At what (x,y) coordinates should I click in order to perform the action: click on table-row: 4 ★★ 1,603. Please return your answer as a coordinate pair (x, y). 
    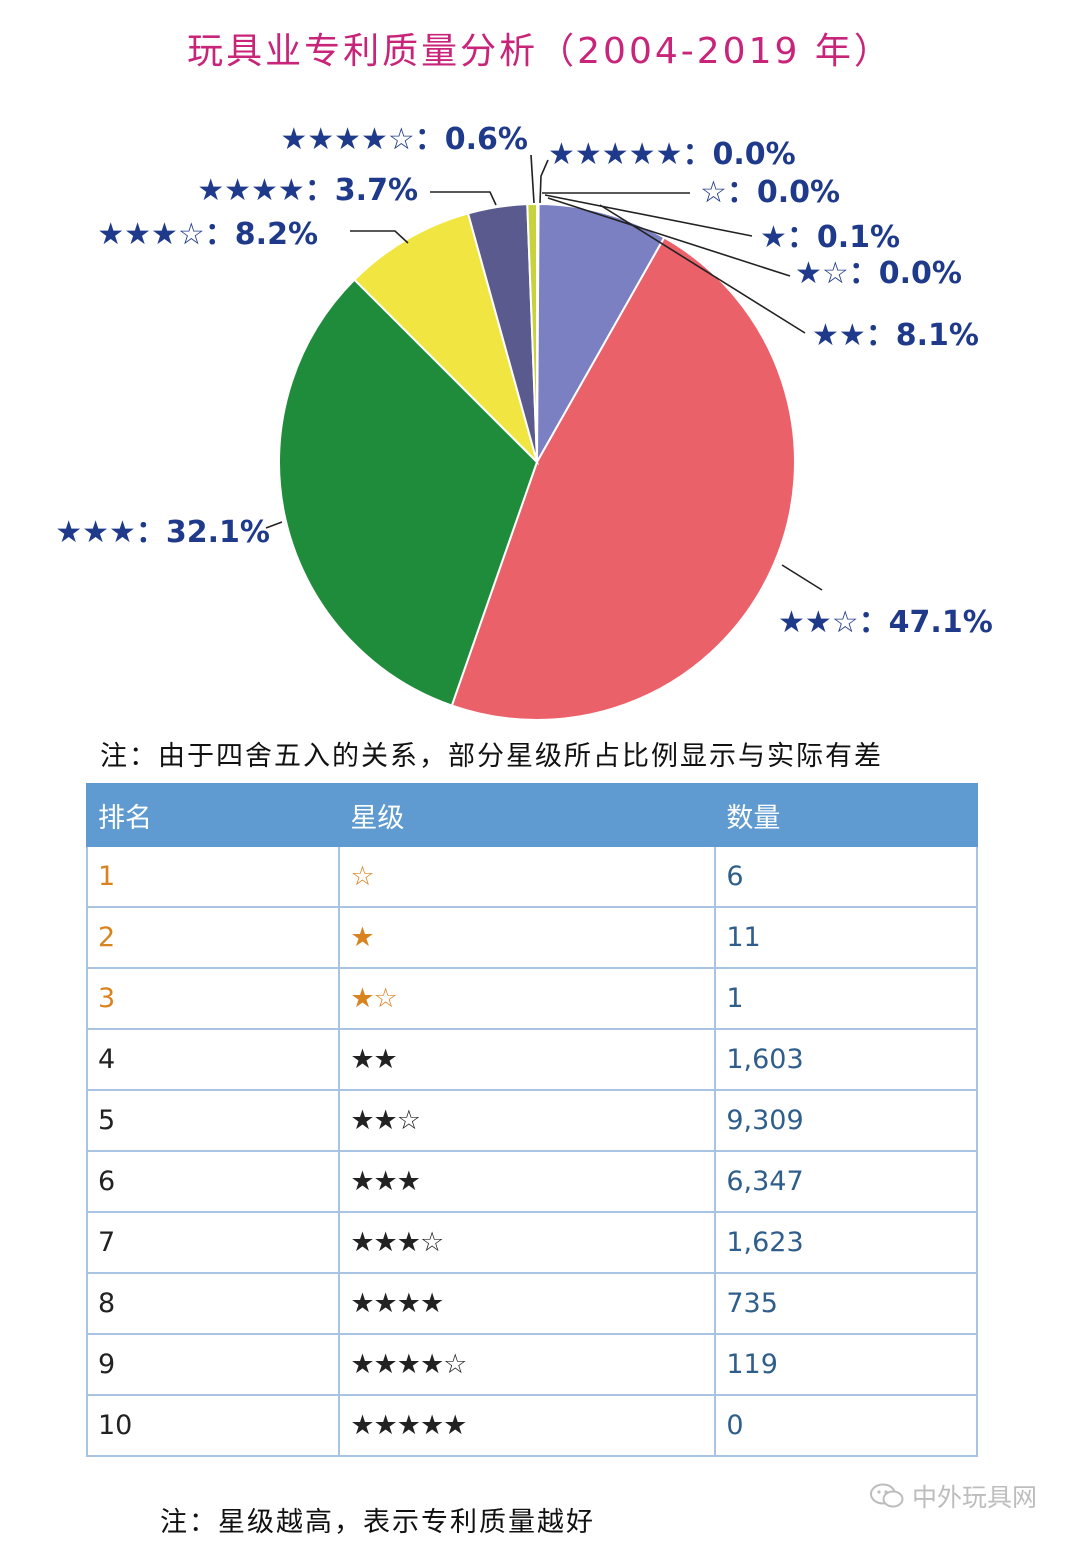
    Looking at the image, I should click on (531, 1059).